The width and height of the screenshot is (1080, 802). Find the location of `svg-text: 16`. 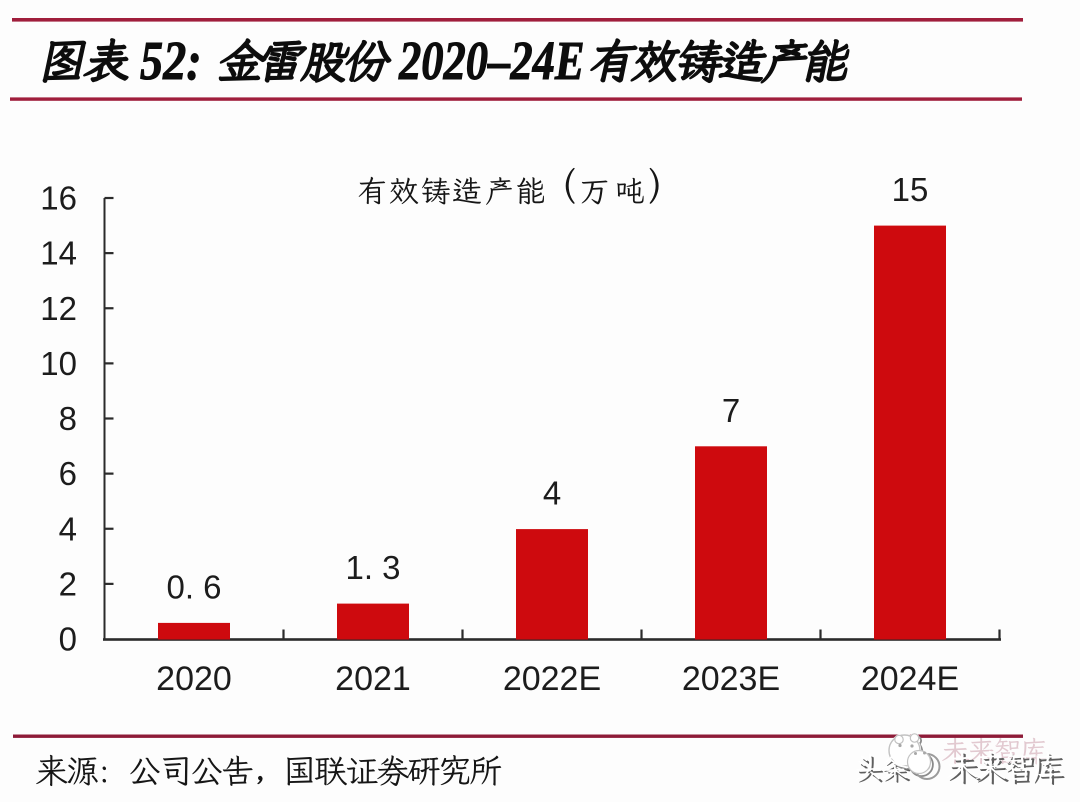

svg-text: 16 is located at coordinates (58, 198).